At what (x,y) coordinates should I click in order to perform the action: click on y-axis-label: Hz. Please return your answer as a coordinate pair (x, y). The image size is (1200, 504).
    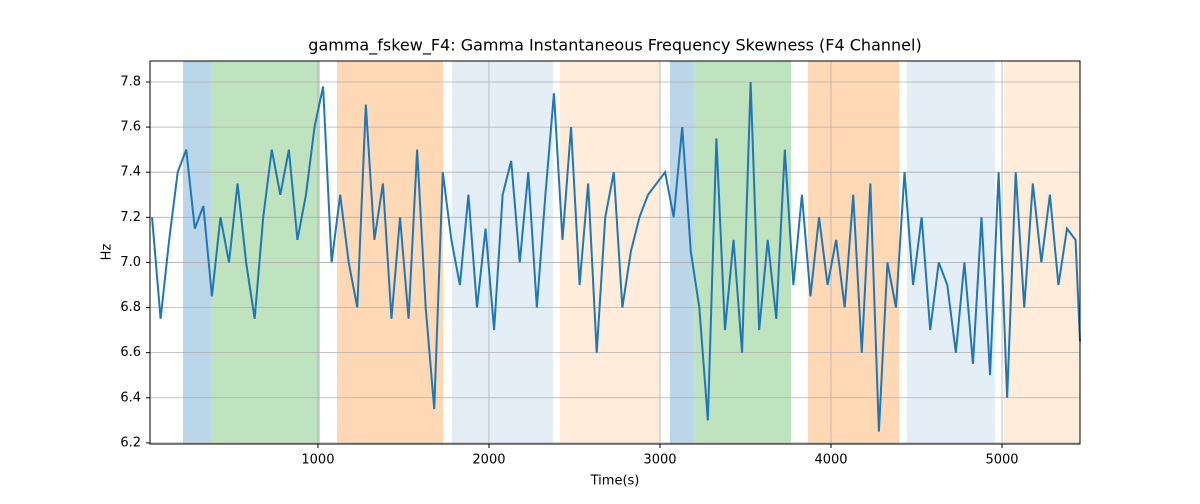
    Looking at the image, I should click on (107, 252).